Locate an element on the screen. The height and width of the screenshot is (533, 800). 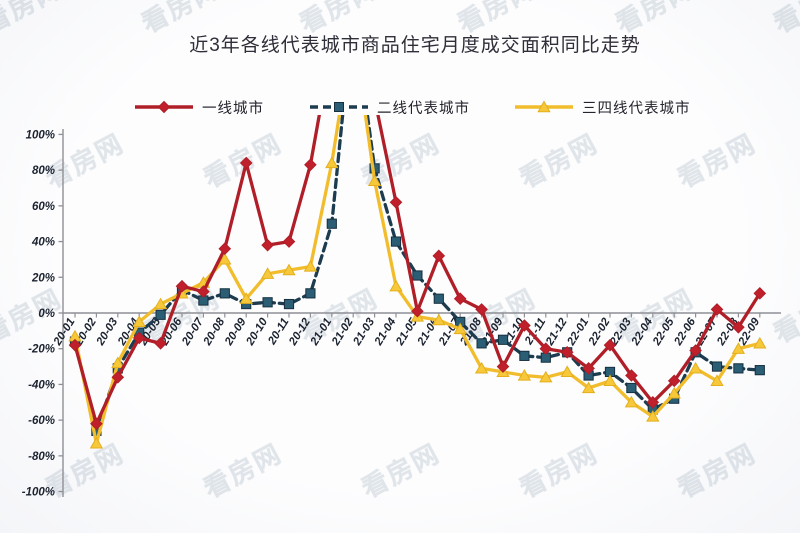
tier1-line-marker-icon is located at coordinates (164, 107).